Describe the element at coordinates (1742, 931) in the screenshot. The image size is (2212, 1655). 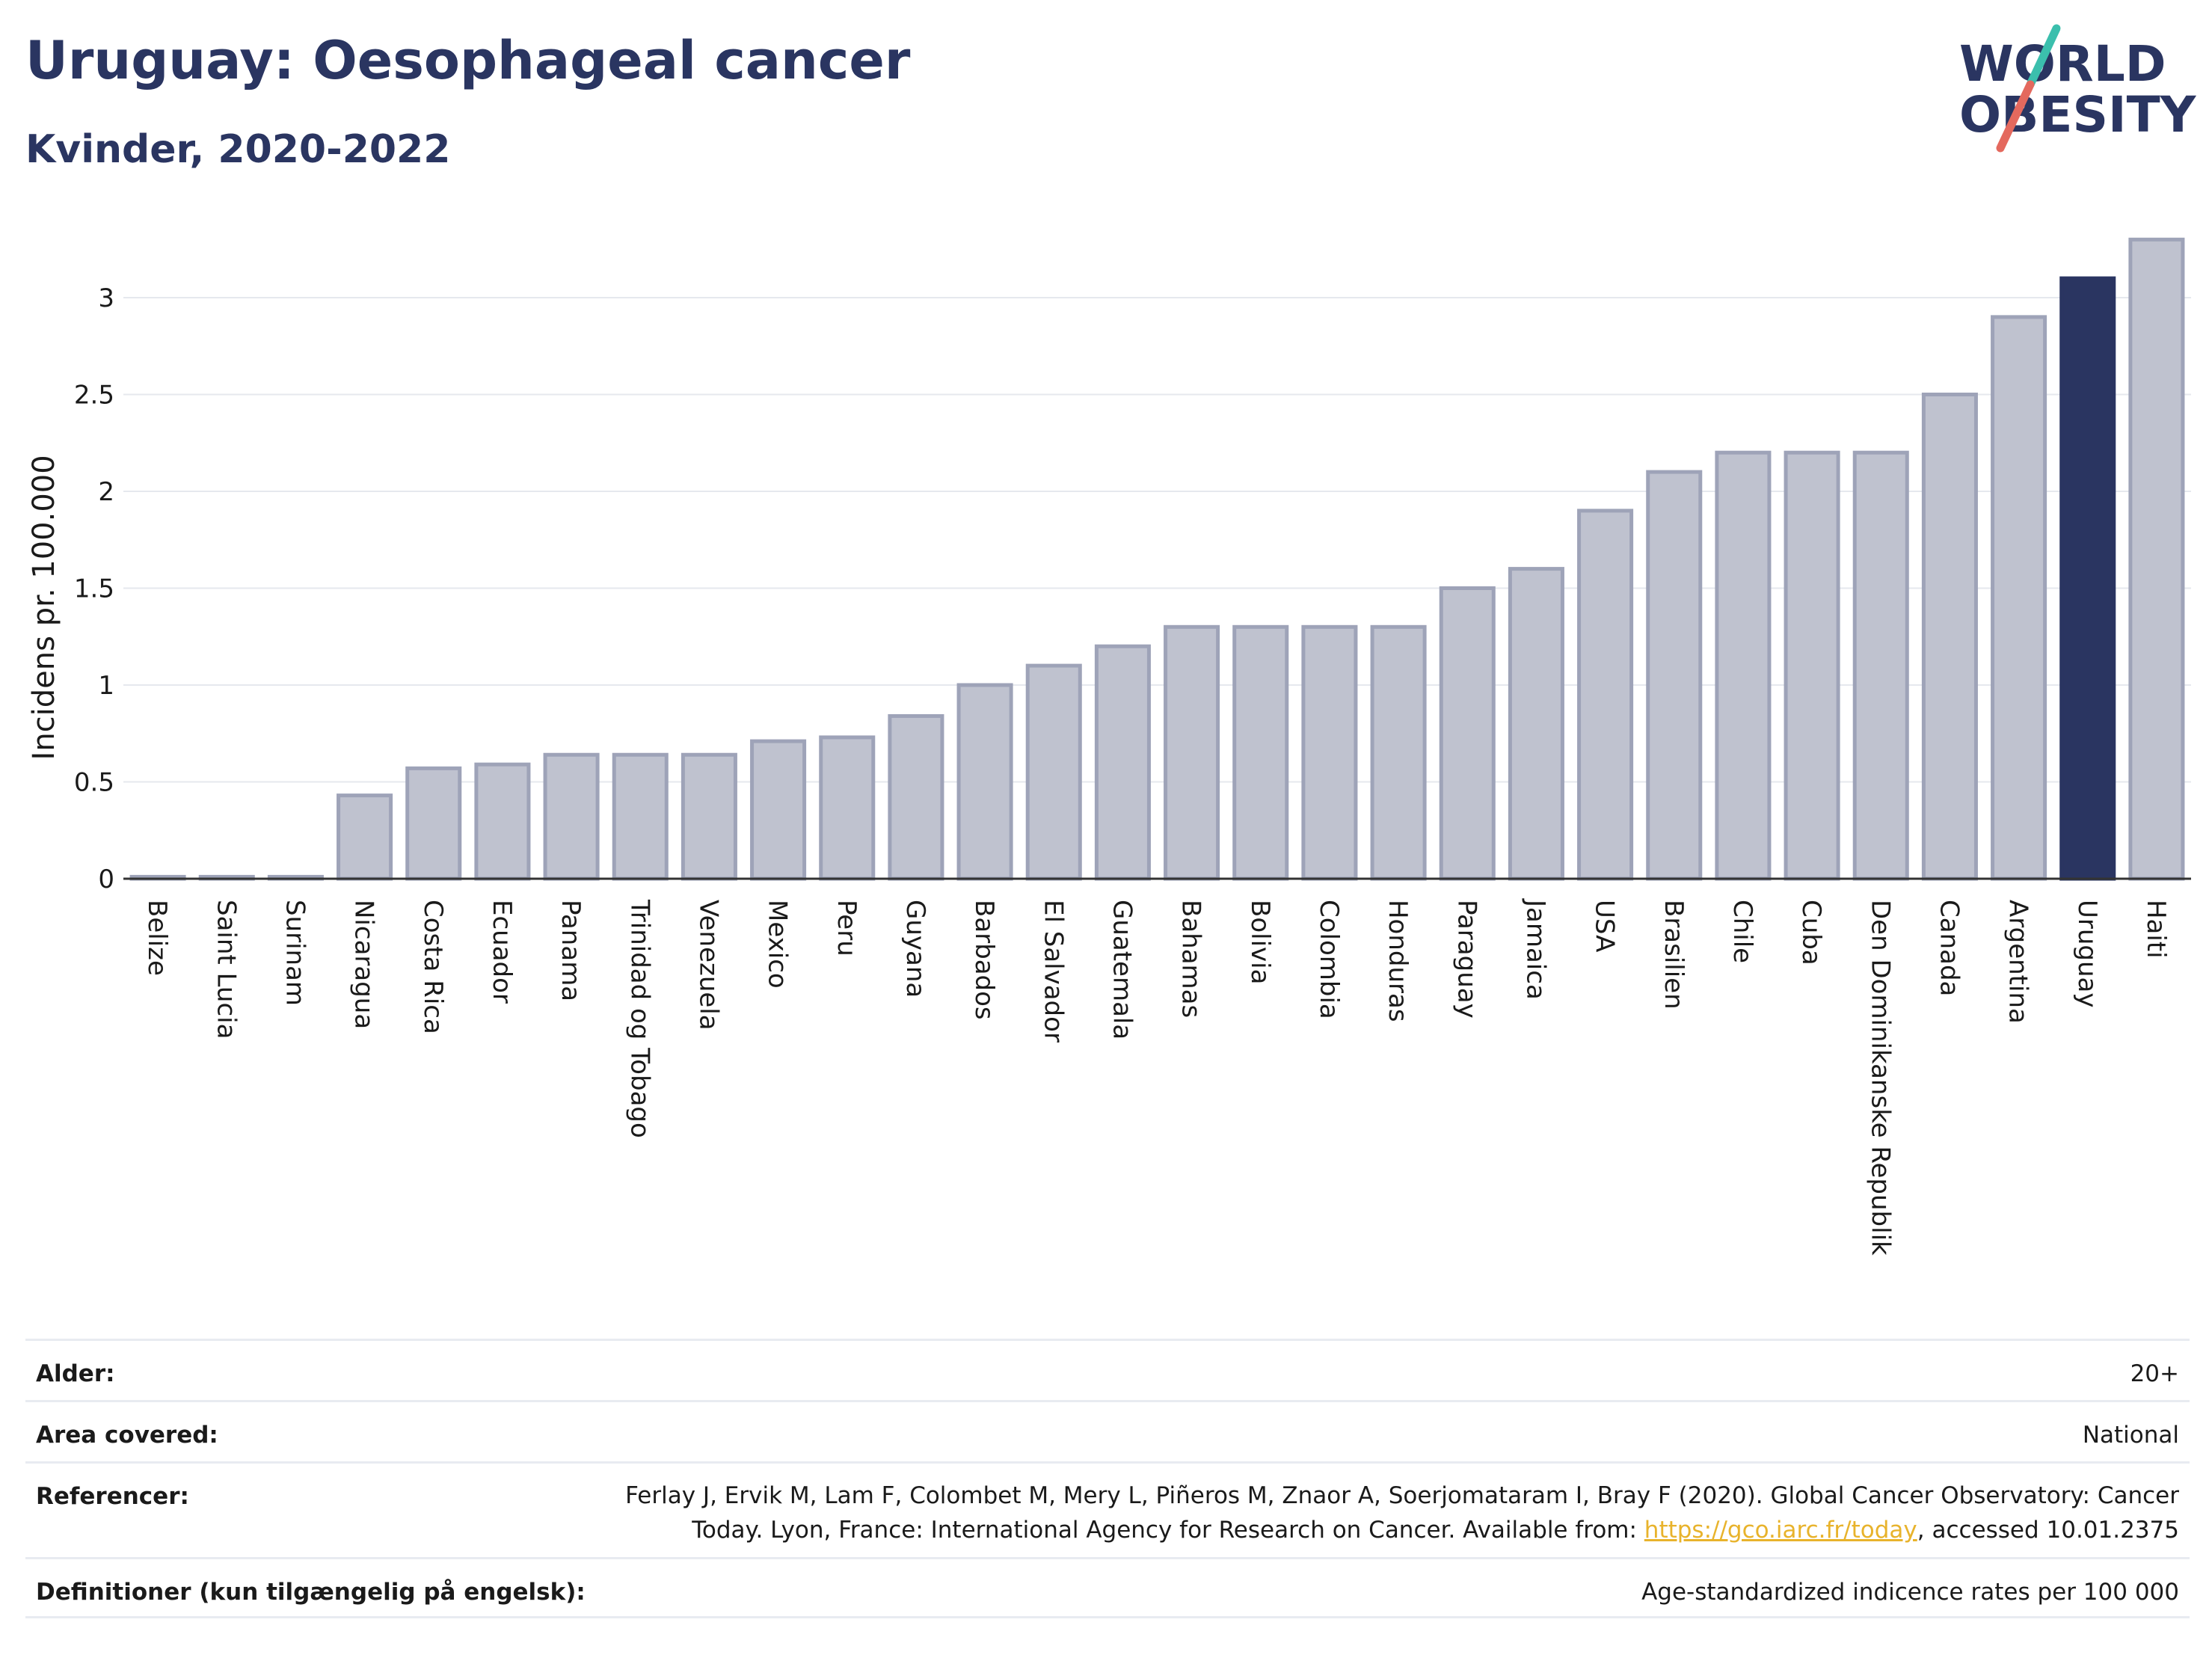
I see `x-tick-label: Chile` at that location.